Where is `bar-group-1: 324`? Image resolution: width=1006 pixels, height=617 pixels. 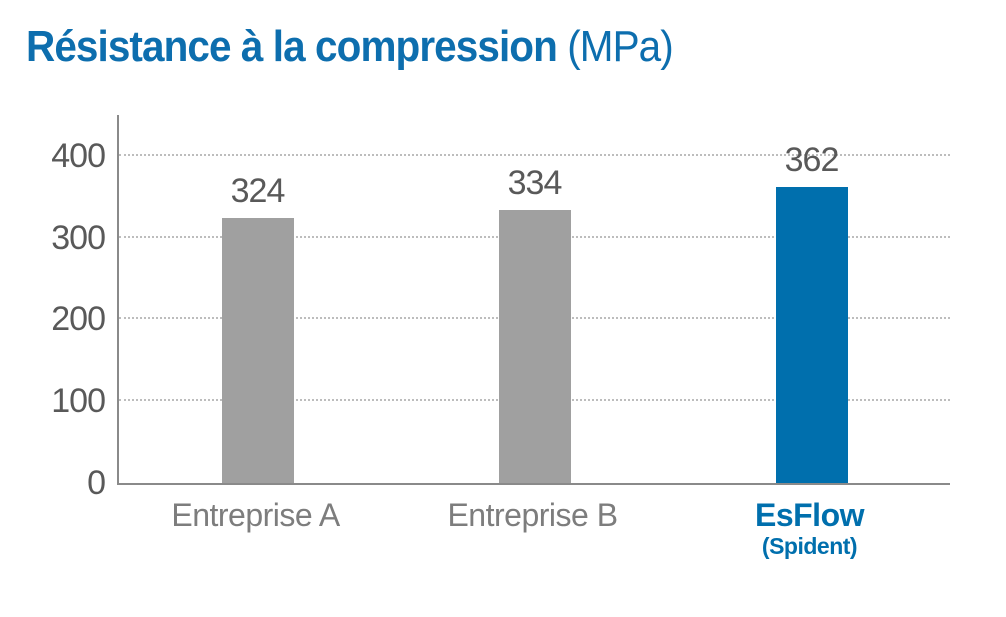
bar-group-1: 324 is located at coordinates (257, 299).